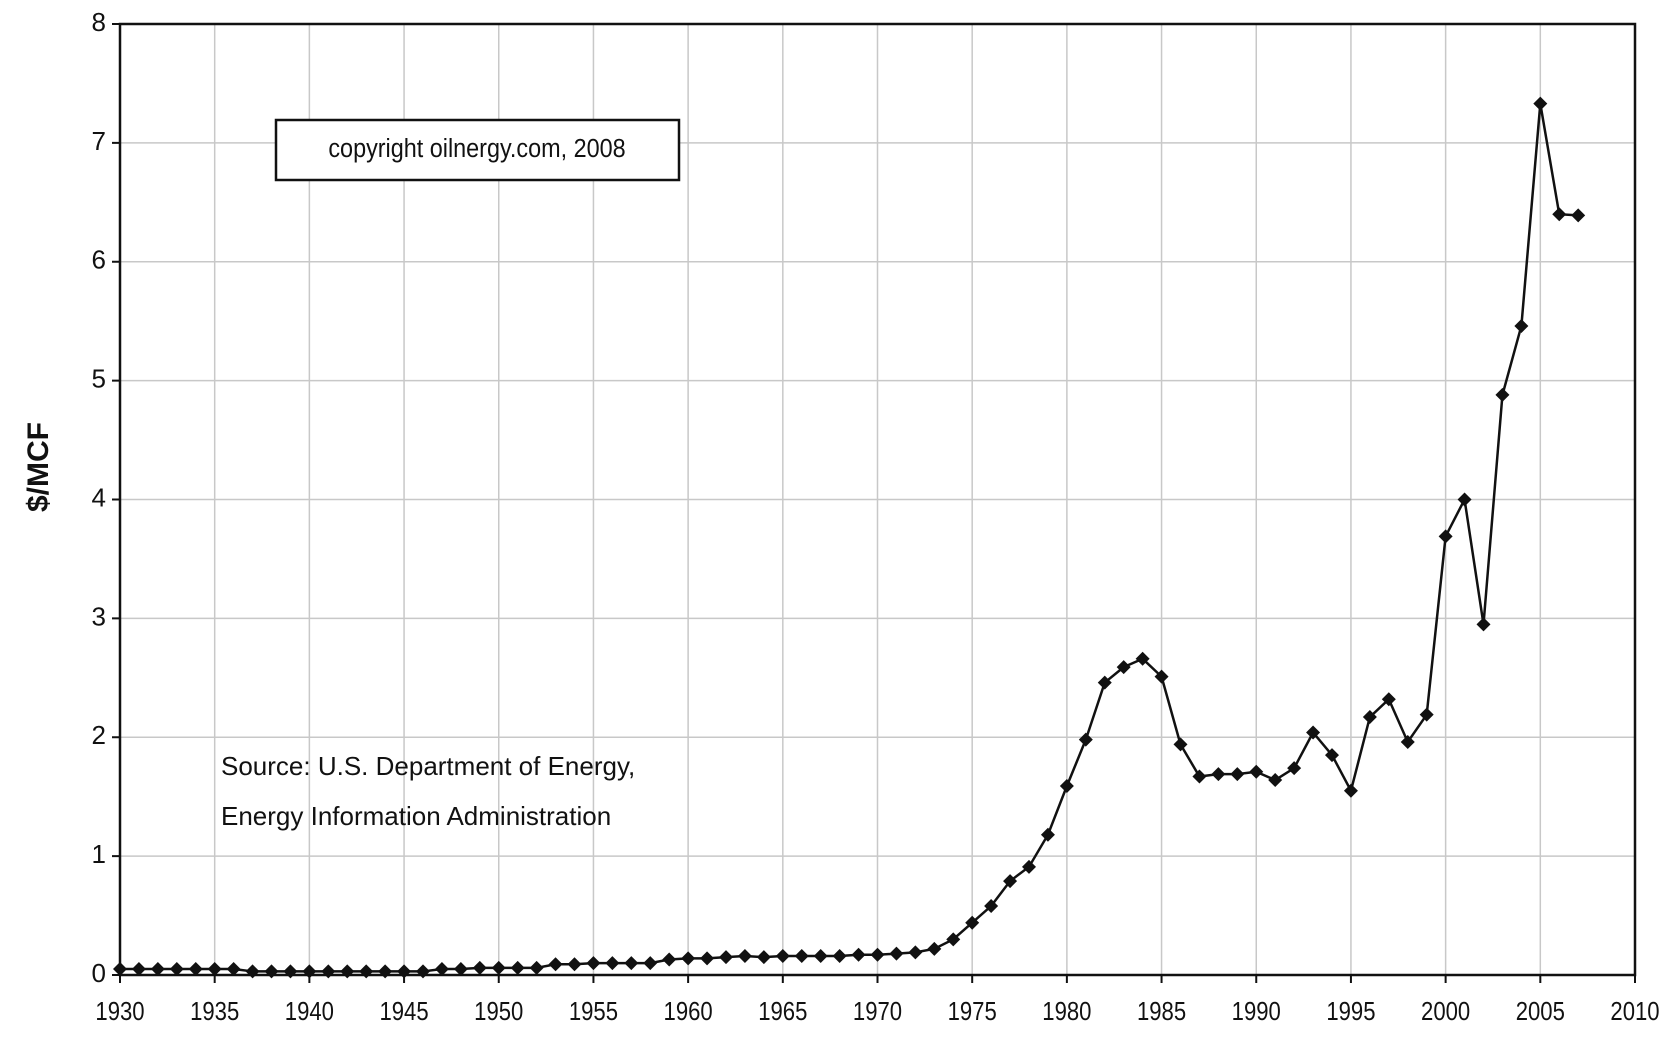  Describe the element at coordinates (309, 1011) in the screenshot. I see `x-tick-label: 1940` at that location.